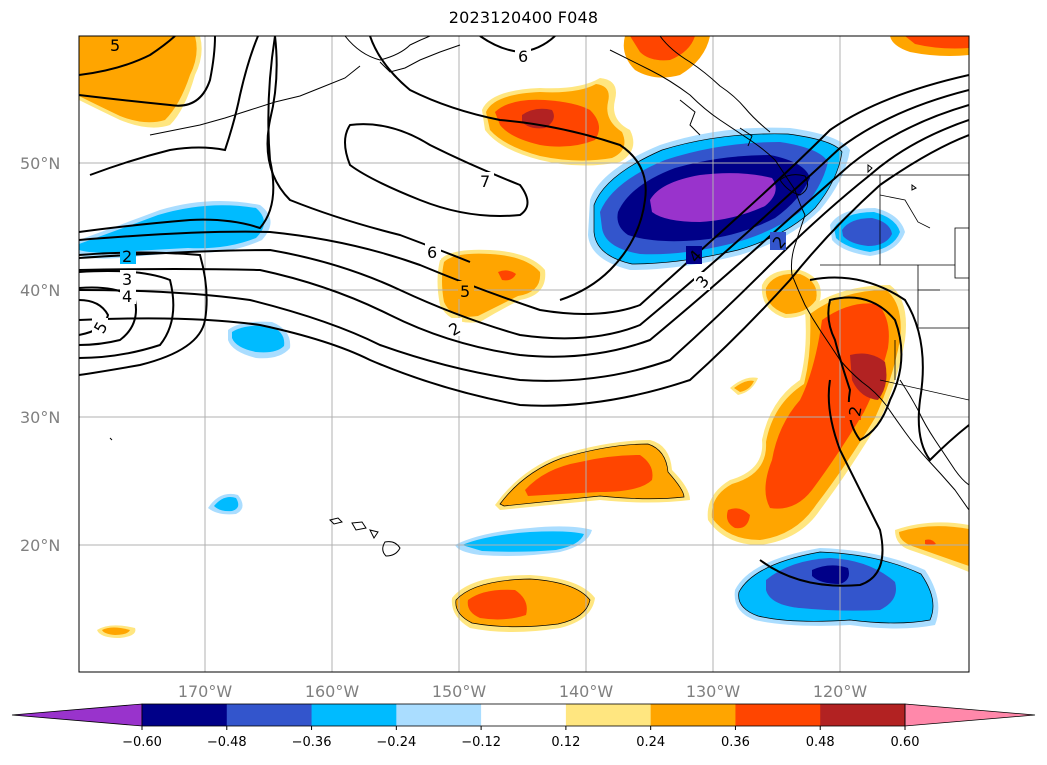 This screenshot has height=765, width=1047. What do you see at coordinates (894, 287) in the screenshot?
I see `borders` at bounding box center [894, 287].